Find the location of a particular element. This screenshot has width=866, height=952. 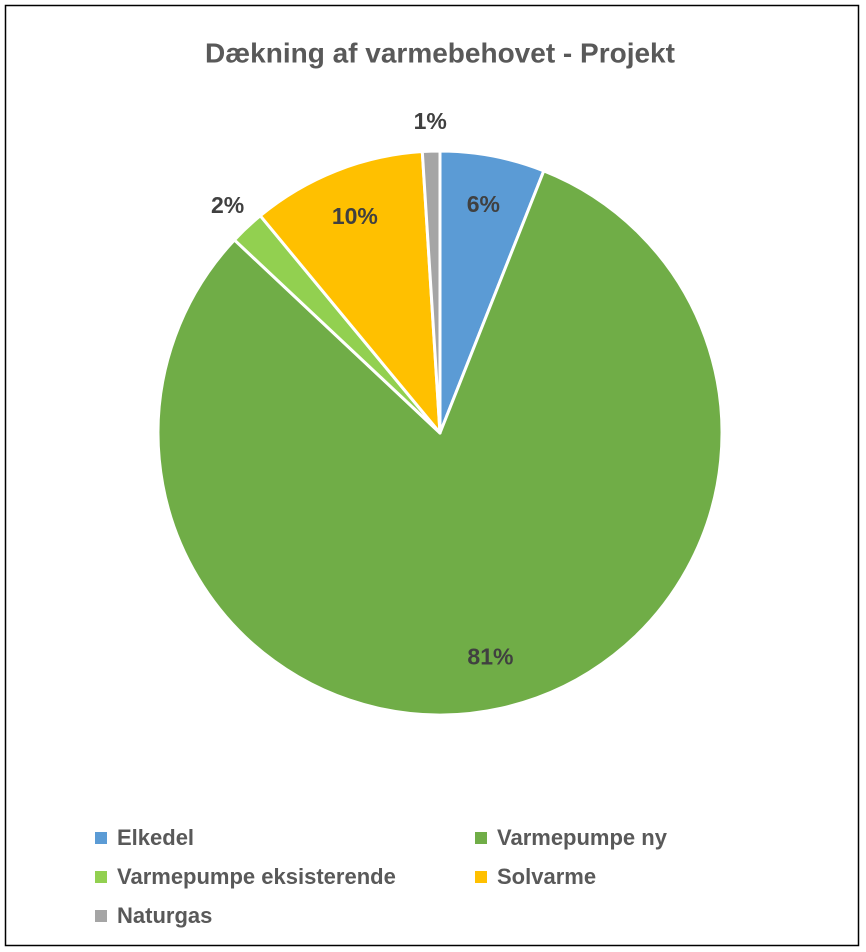

legend-label: Naturgas is located at coordinates (164, 915).